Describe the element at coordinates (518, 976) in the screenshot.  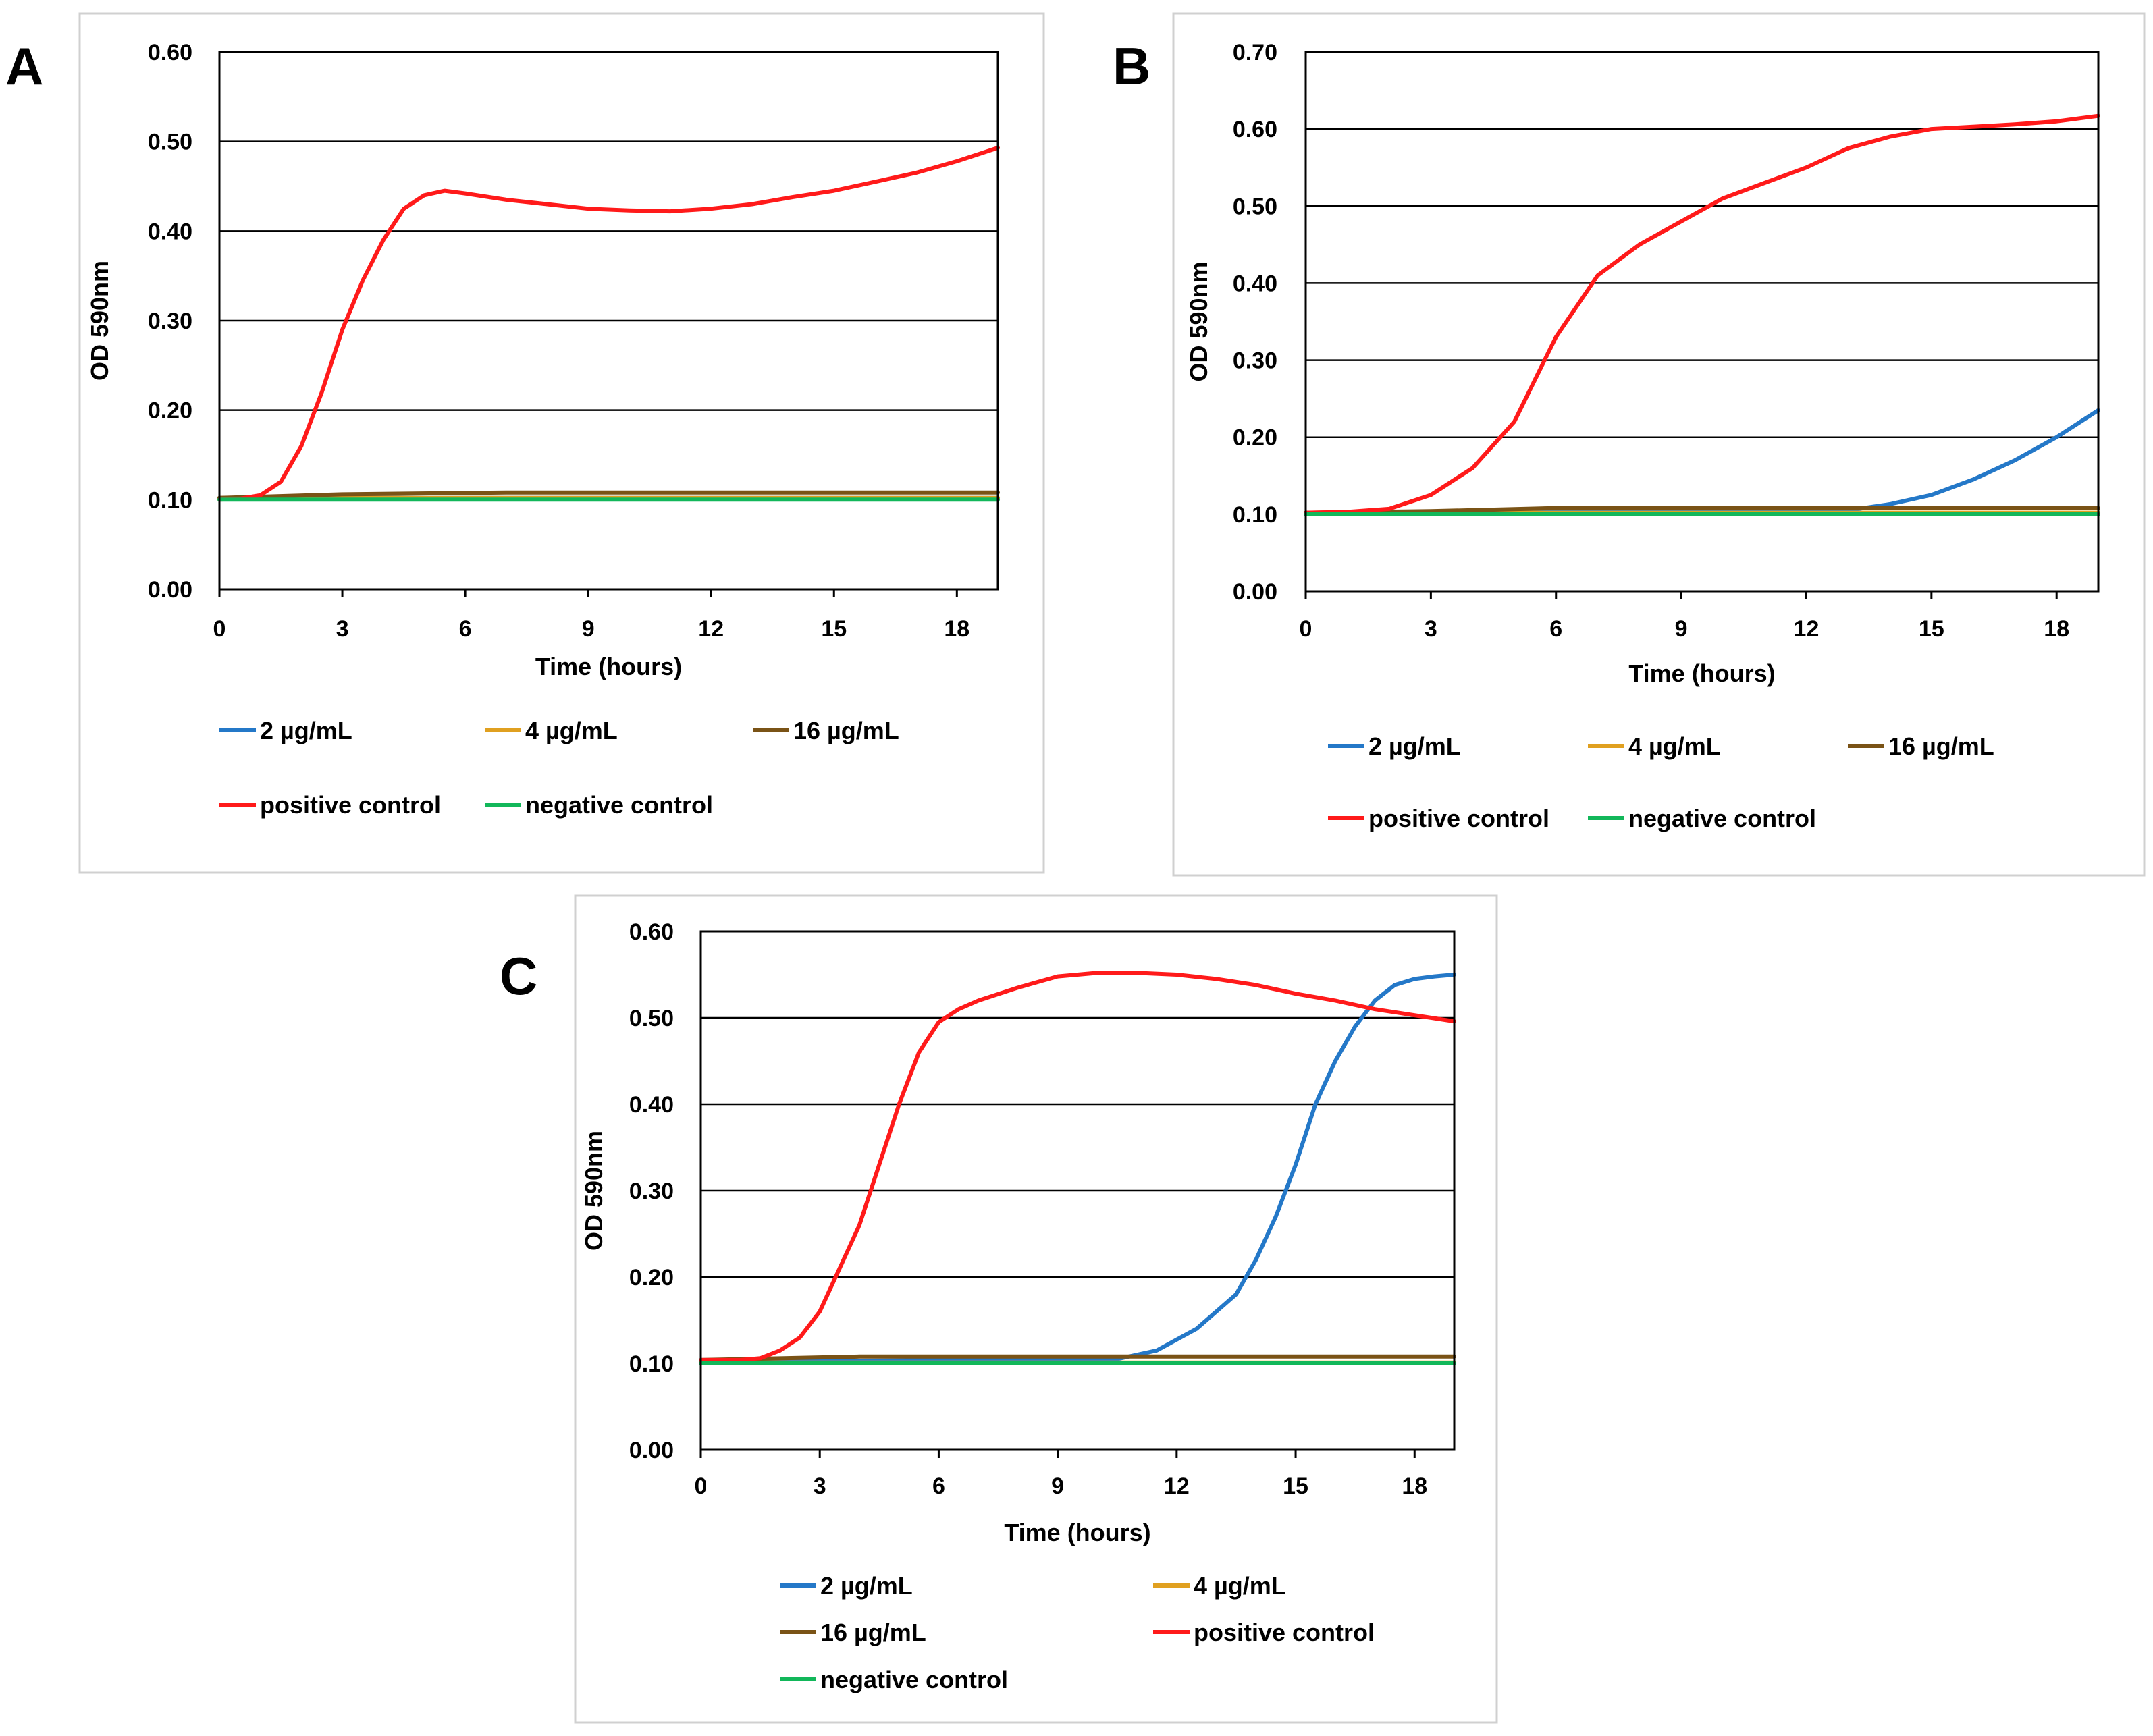
I see `panel-letter: C` at that location.